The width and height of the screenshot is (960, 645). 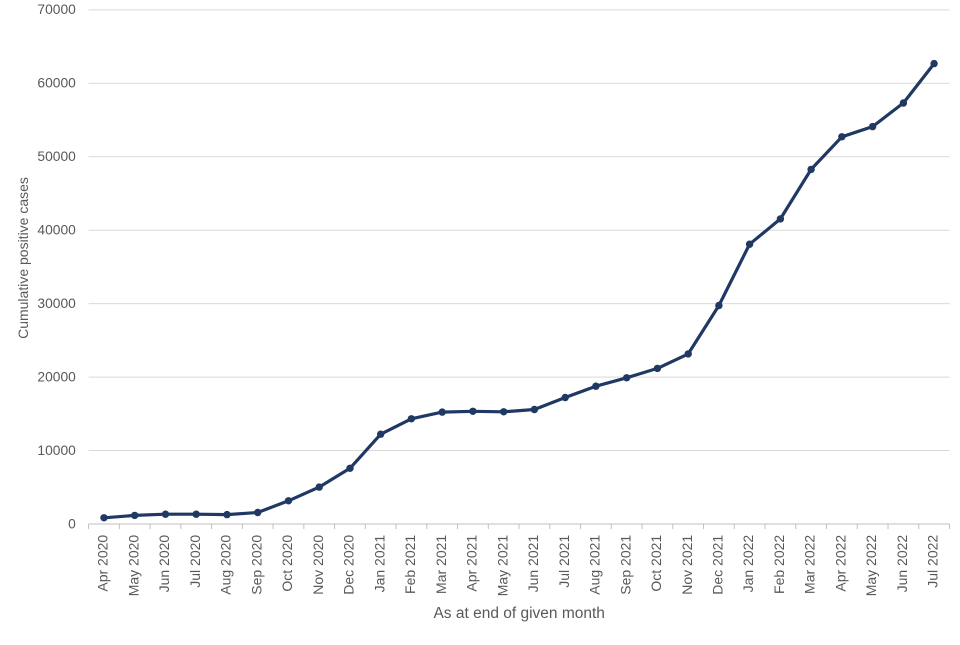 What do you see at coordinates (748, 564) in the screenshot?
I see `svg-text: Jan 2022` at bounding box center [748, 564].